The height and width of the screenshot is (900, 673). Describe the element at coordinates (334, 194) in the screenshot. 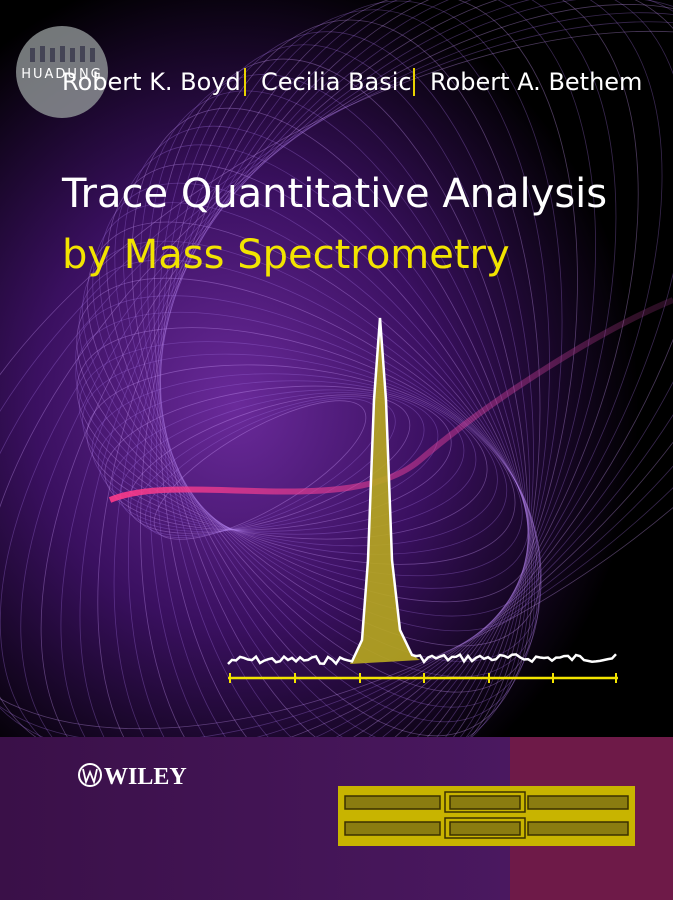

I see `title-line-1: Trace Quantitative Analysis` at that location.